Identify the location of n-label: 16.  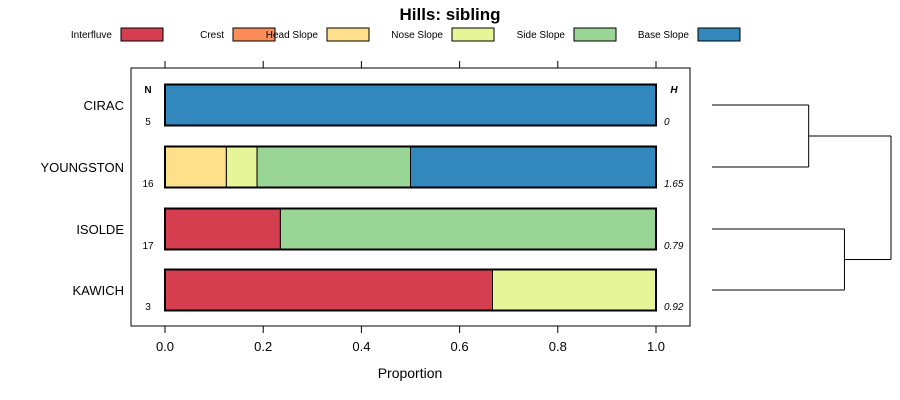
(148, 184).